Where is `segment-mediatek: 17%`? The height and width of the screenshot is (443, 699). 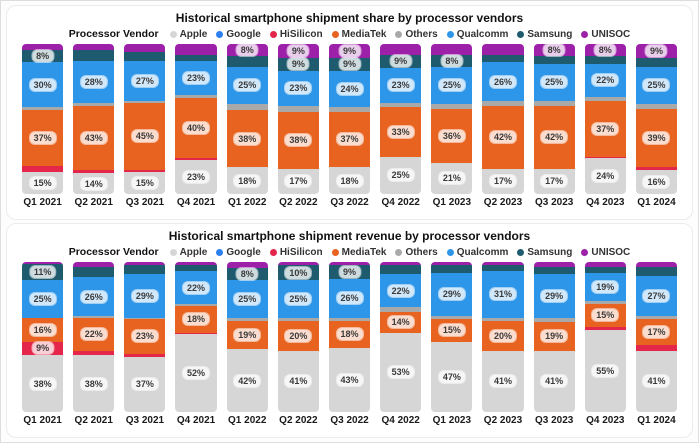 segment-mediatek: 17% is located at coordinates (656, 332).